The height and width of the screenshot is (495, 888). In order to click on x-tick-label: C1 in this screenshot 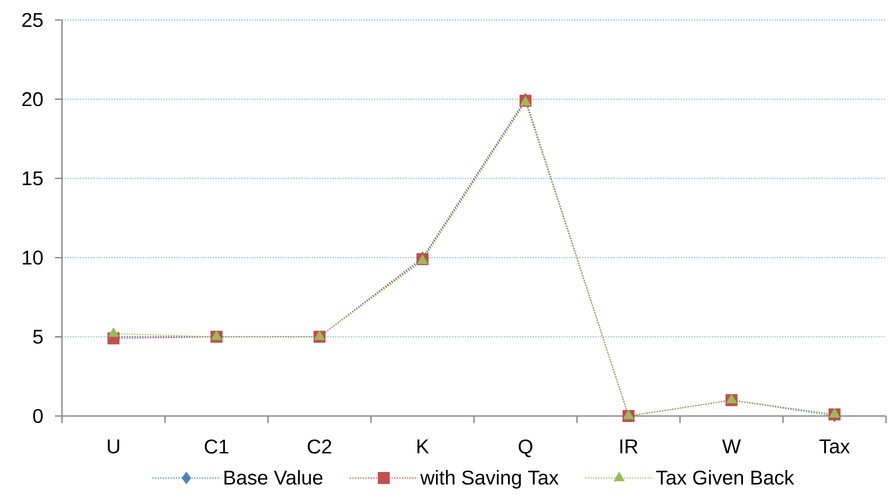, I will do `click(216, 447)`.